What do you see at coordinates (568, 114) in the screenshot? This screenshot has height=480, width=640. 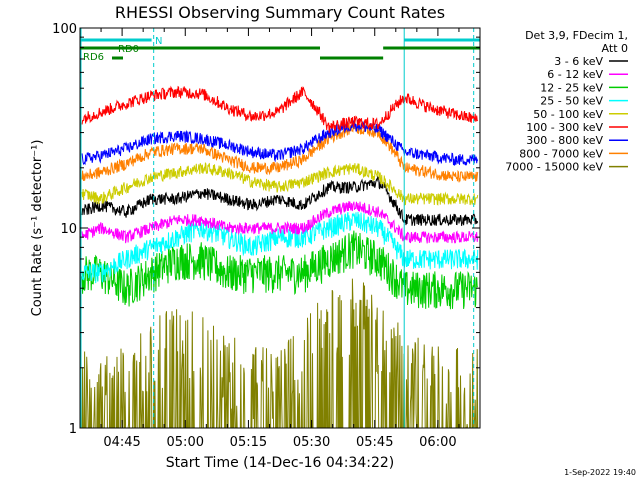 I see `legend-label-4: 50 - 100 keV` at bounding box center [568, 114].